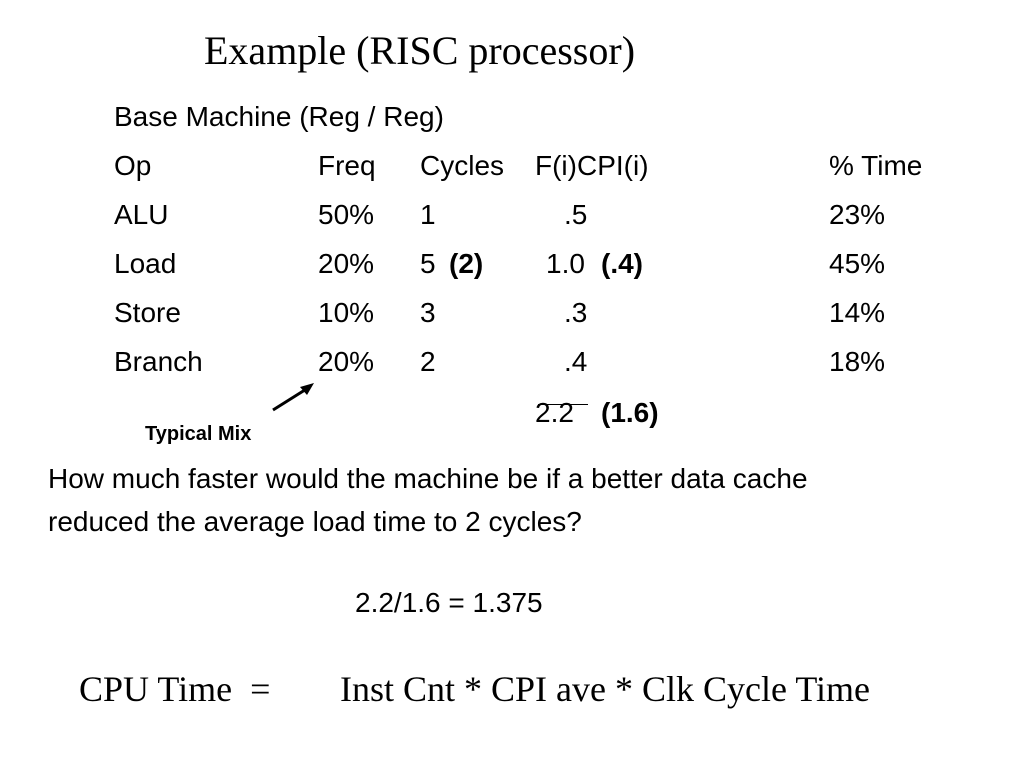 Image resolution: width=1024 pixels, height=768 pixels. I want to click on row-cpi: 1.0, so click(565, 263).